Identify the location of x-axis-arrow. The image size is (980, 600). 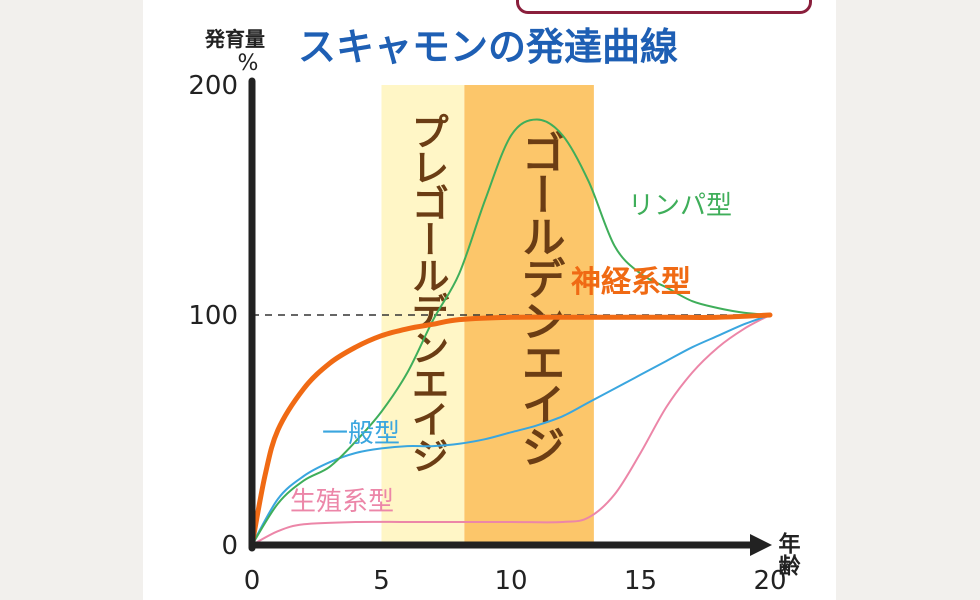
(761, 545).